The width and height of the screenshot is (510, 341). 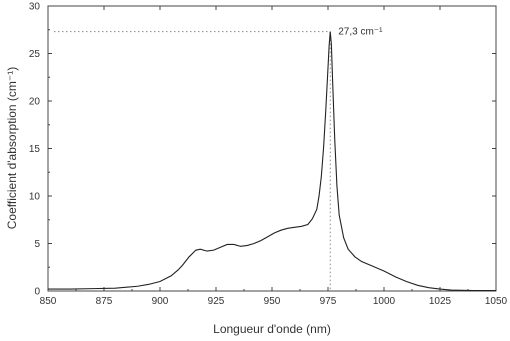 What do you see at coordinates (360, 32) in the screenshot?
I see `peak-annotation: 27,3 cm⁻¹` at bounding box center [360, 32].